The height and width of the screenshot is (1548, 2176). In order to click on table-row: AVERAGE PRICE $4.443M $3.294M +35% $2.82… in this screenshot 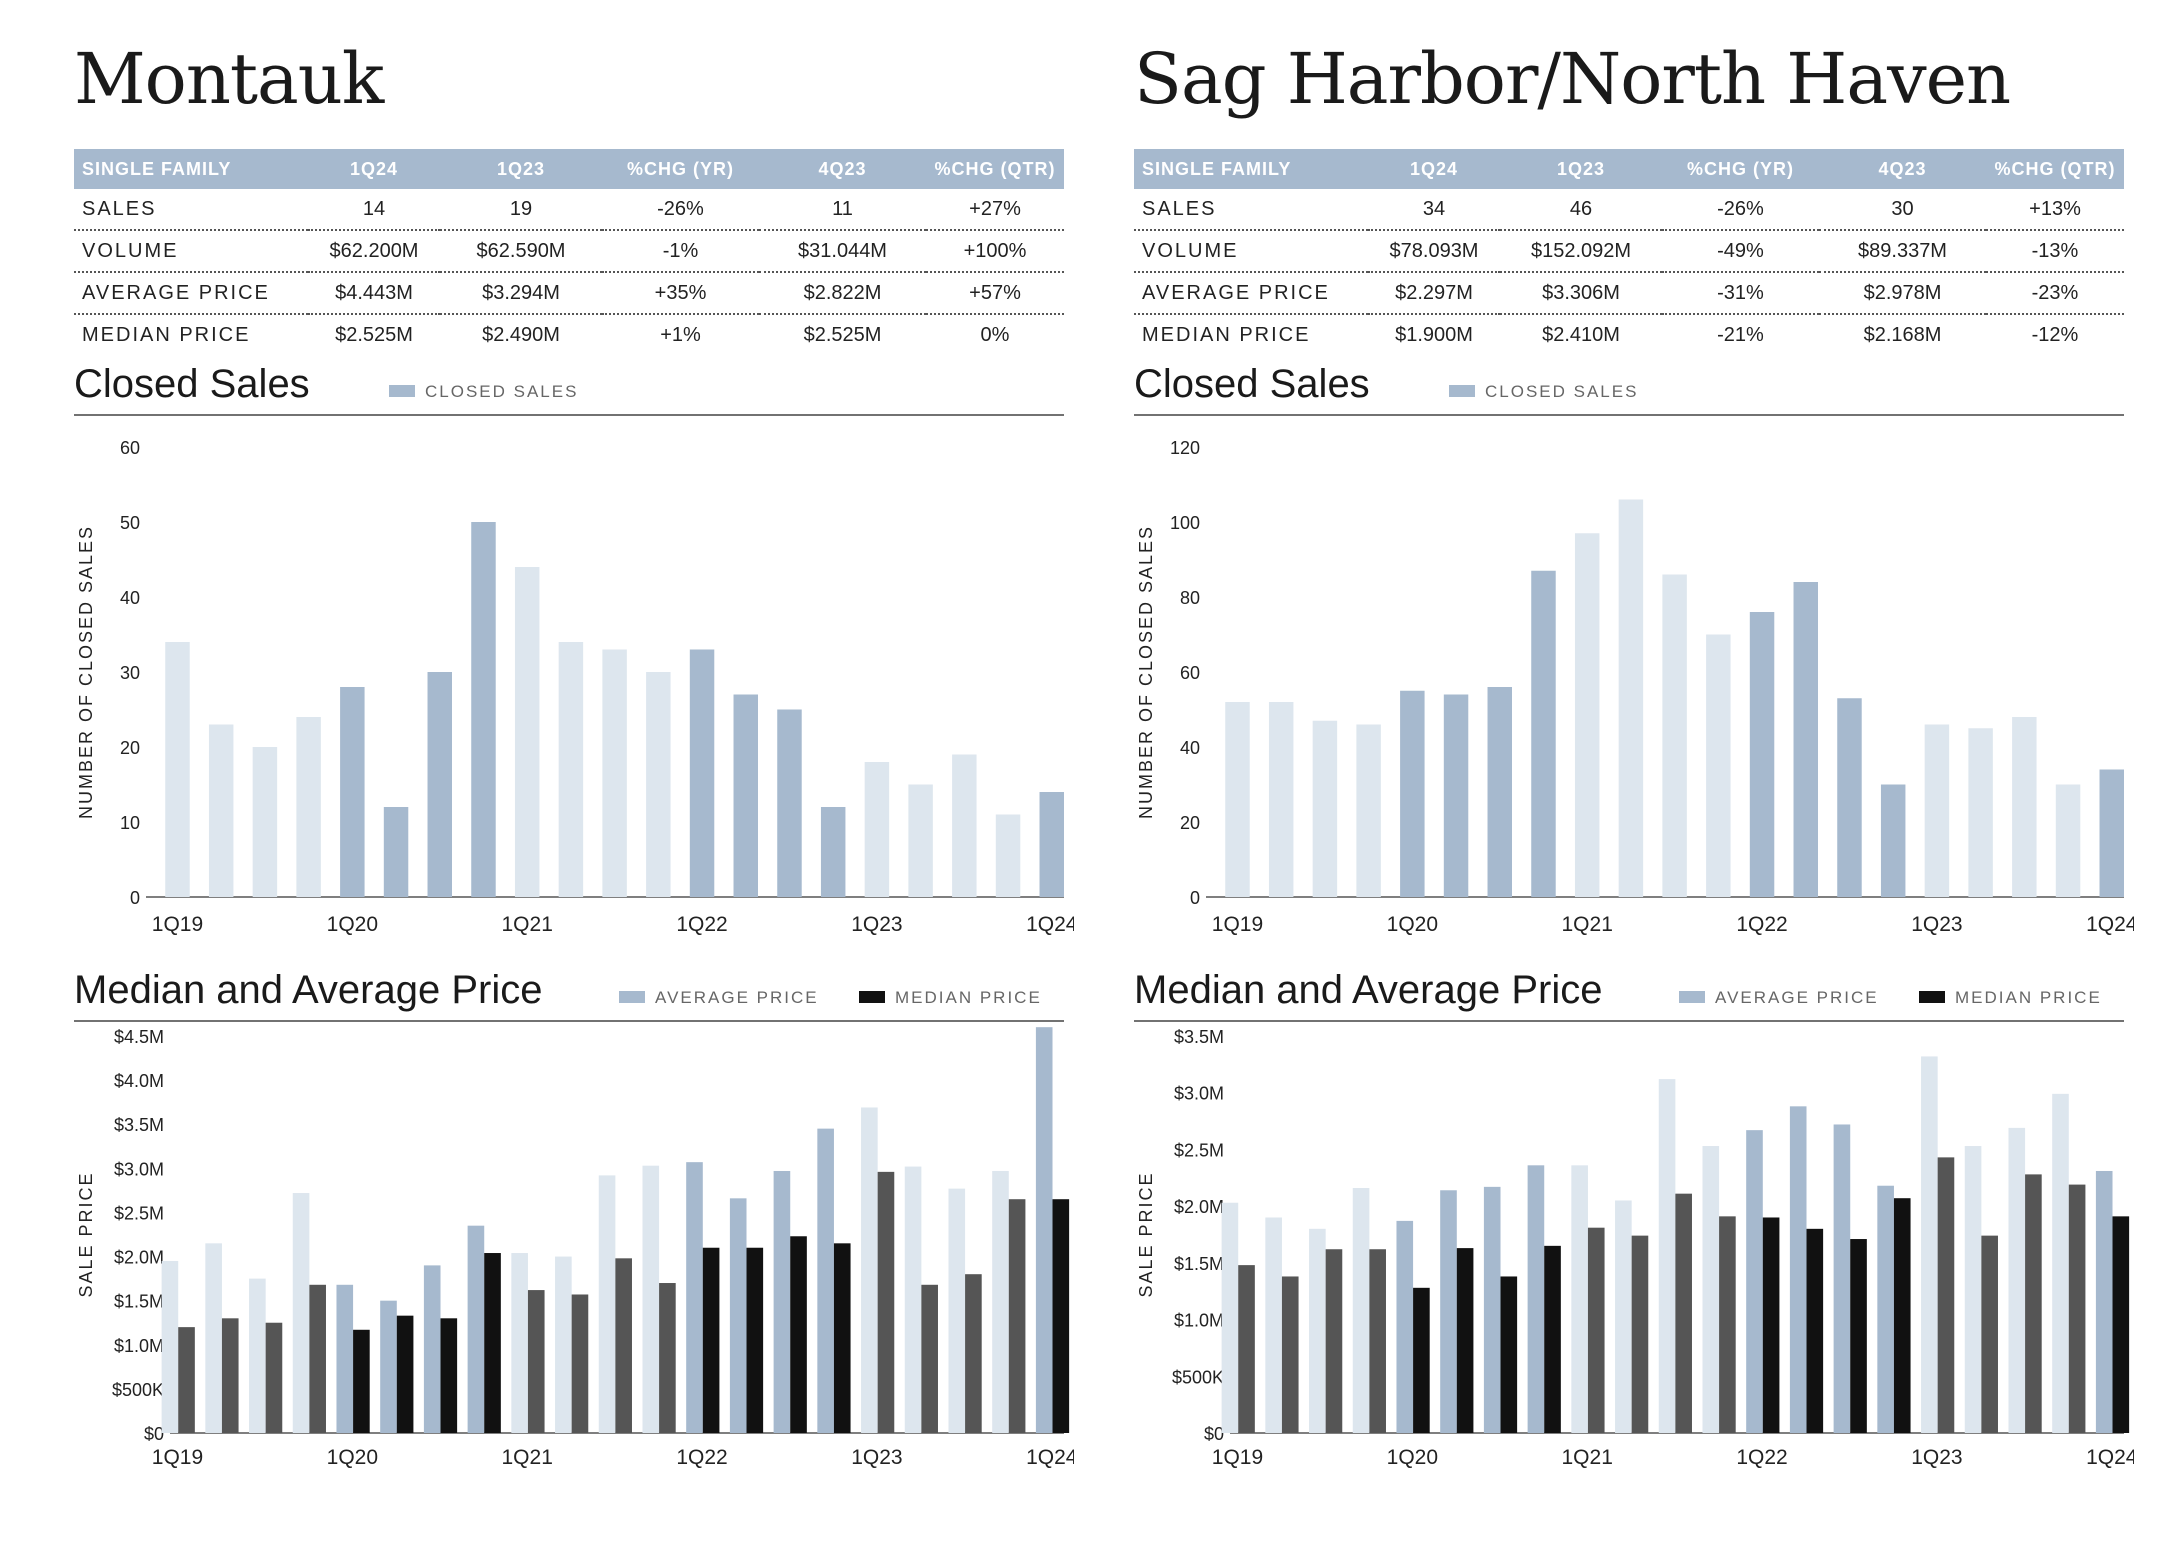, I will do `click(569, 293)`.